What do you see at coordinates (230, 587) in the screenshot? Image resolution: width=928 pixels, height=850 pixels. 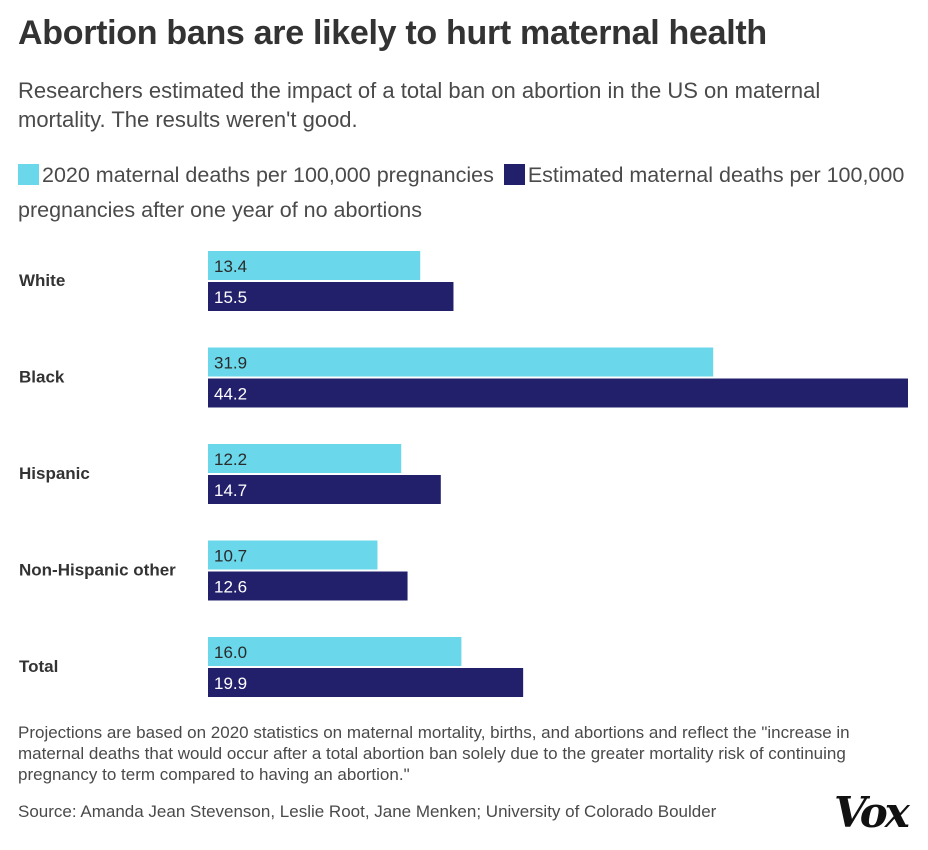 I see `data-label-non-hispanic-other-series-1: 12.6` at bounding box center [230, 587].